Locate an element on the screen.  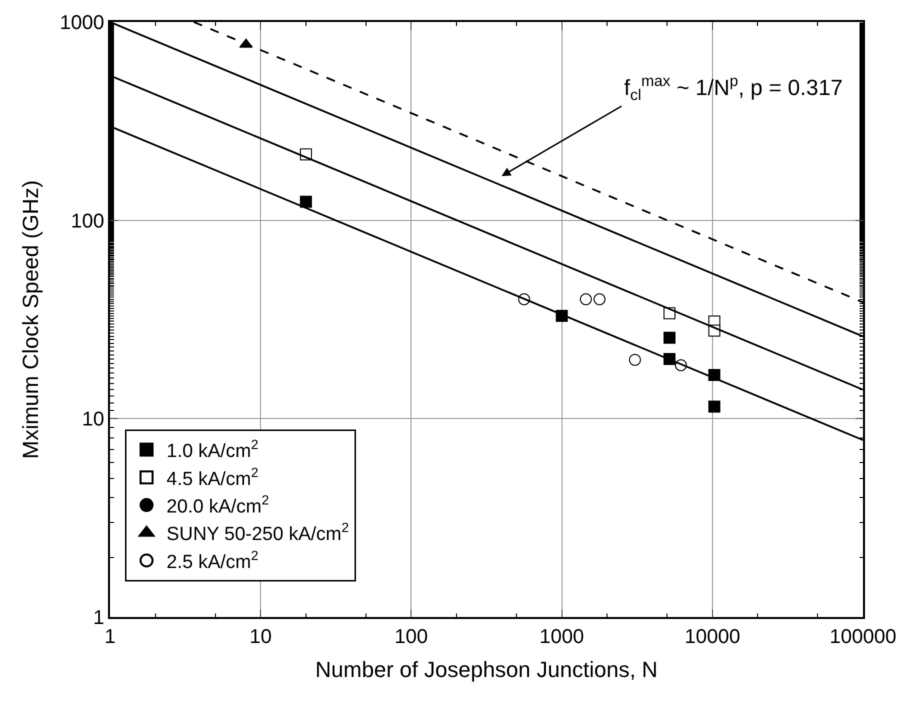
y-tick-label: 1000 is located at coordinates (82, 23).